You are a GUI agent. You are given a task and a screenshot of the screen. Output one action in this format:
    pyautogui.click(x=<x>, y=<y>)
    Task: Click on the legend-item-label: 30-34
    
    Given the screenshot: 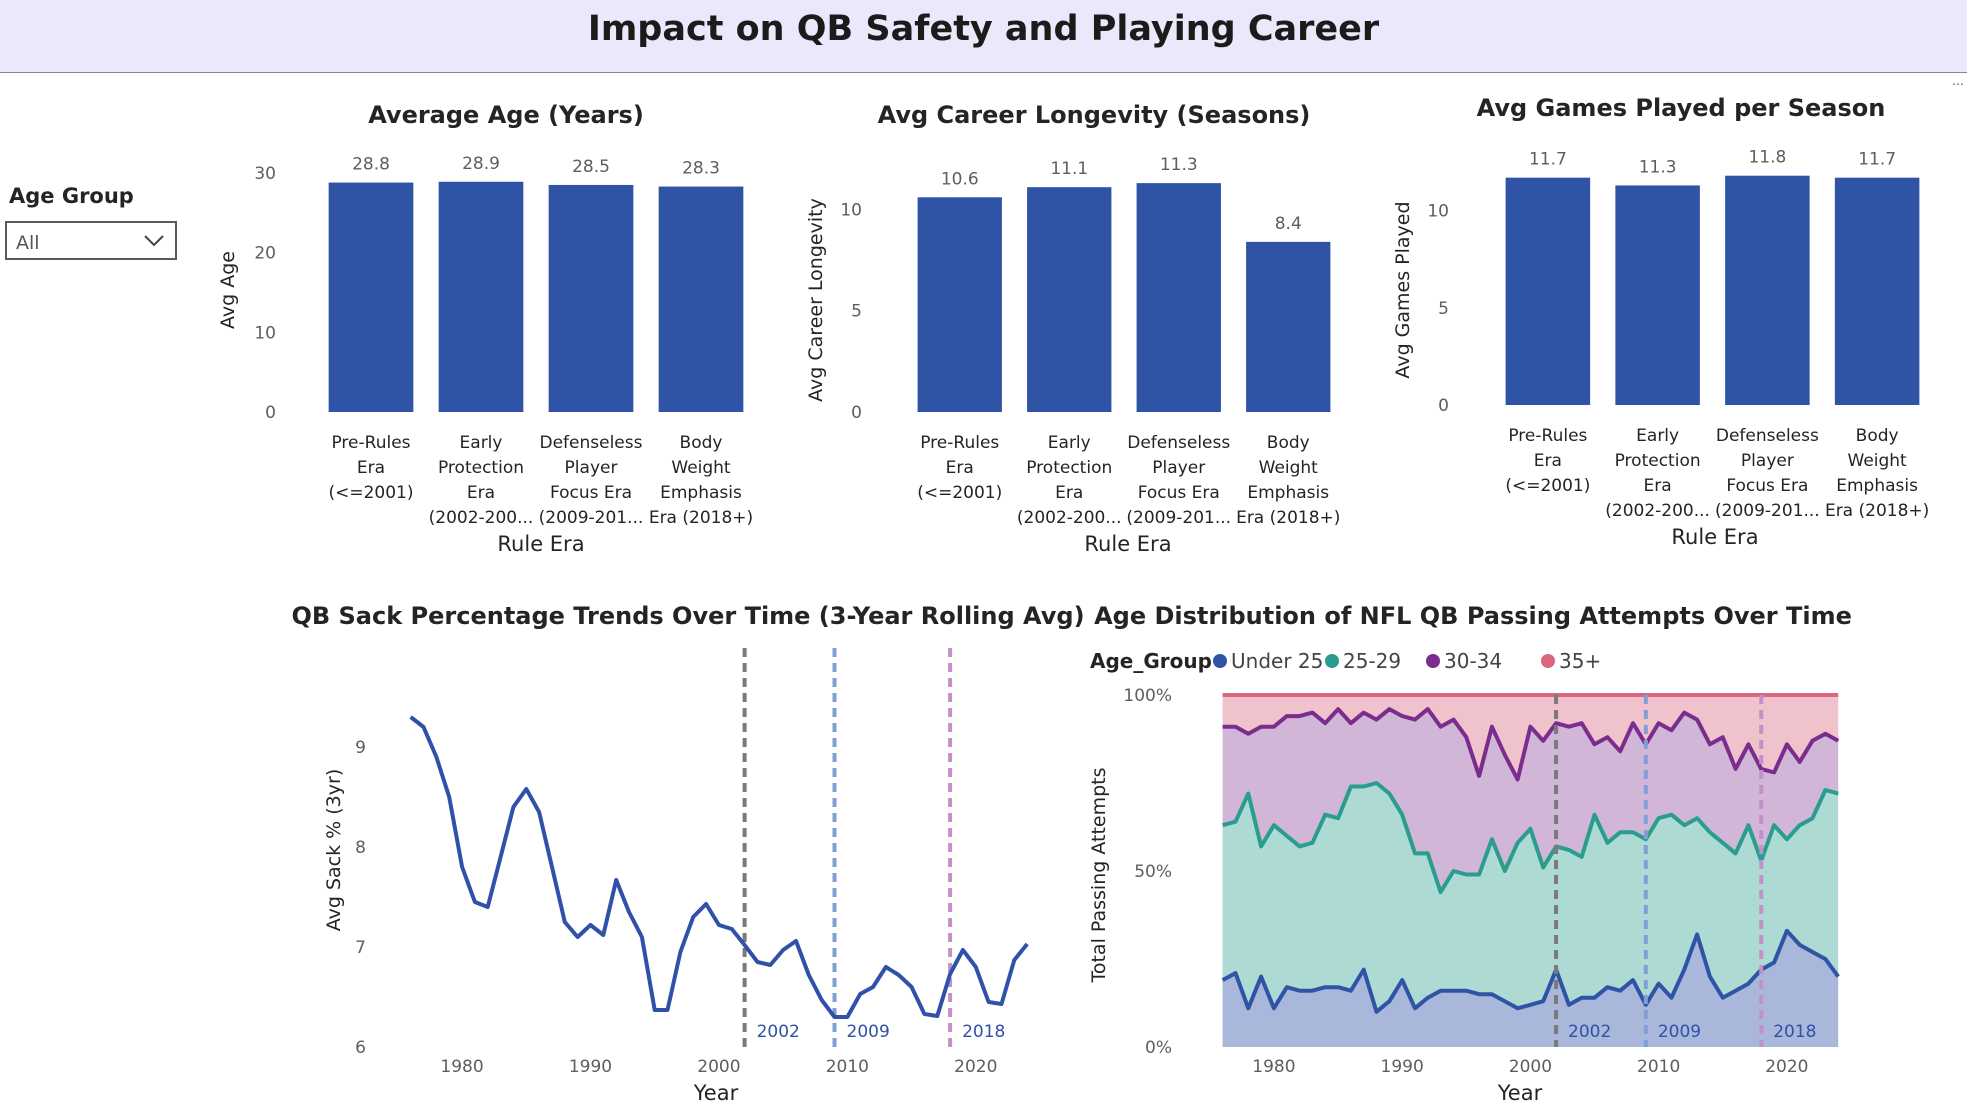 What is the action you would take?
    pyautogui.click(x=1473, y=661)
    